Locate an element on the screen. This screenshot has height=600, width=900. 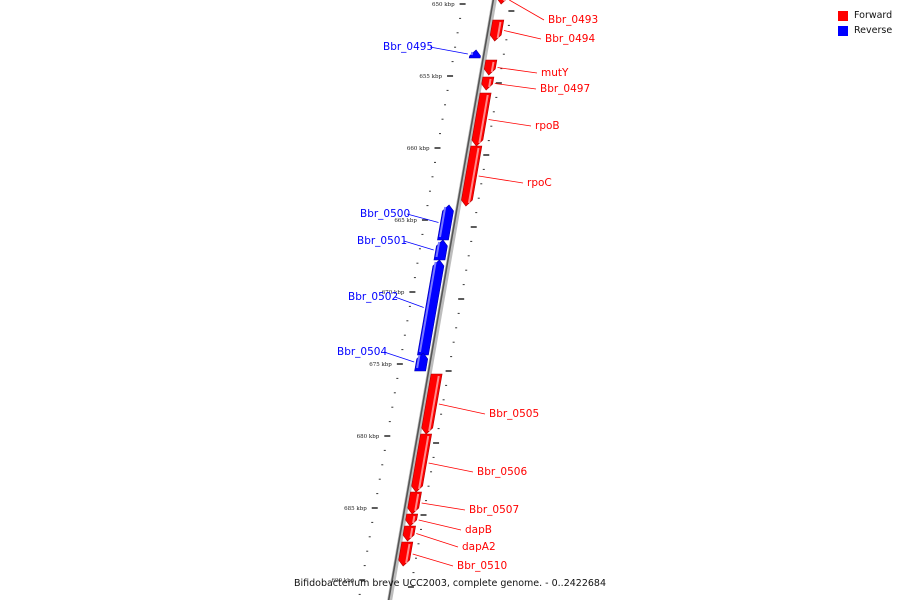
legend-reverse: Reverse is located at coordinates (865, 30).